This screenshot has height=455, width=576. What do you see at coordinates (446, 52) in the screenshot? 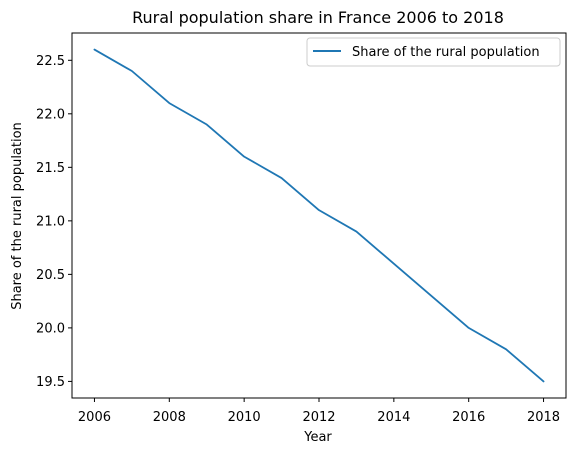
I see `legend-label: Share of the rural population` at bounding box center [446, 52].